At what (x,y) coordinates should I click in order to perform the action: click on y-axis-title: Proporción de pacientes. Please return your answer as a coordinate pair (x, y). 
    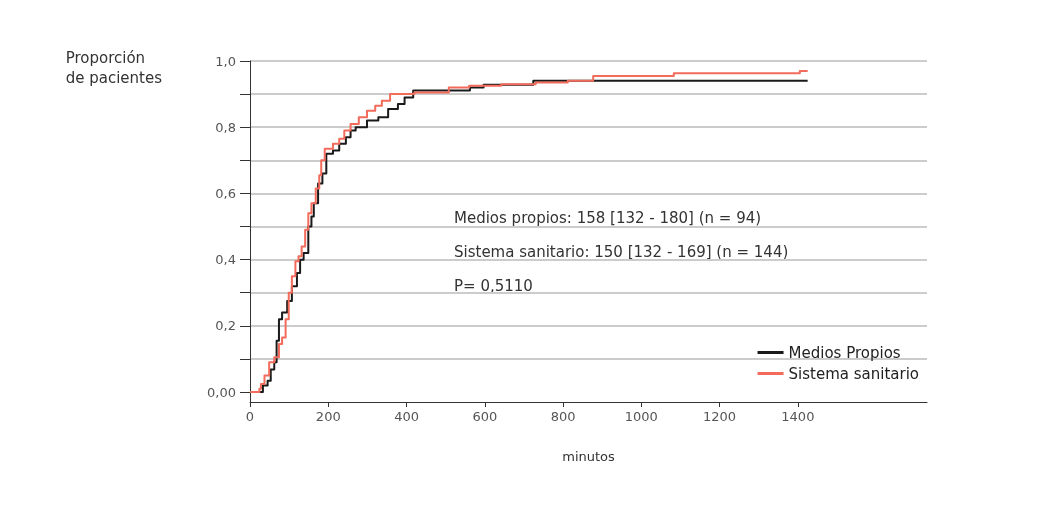
    Looking at the image, I should click on (114, 68).